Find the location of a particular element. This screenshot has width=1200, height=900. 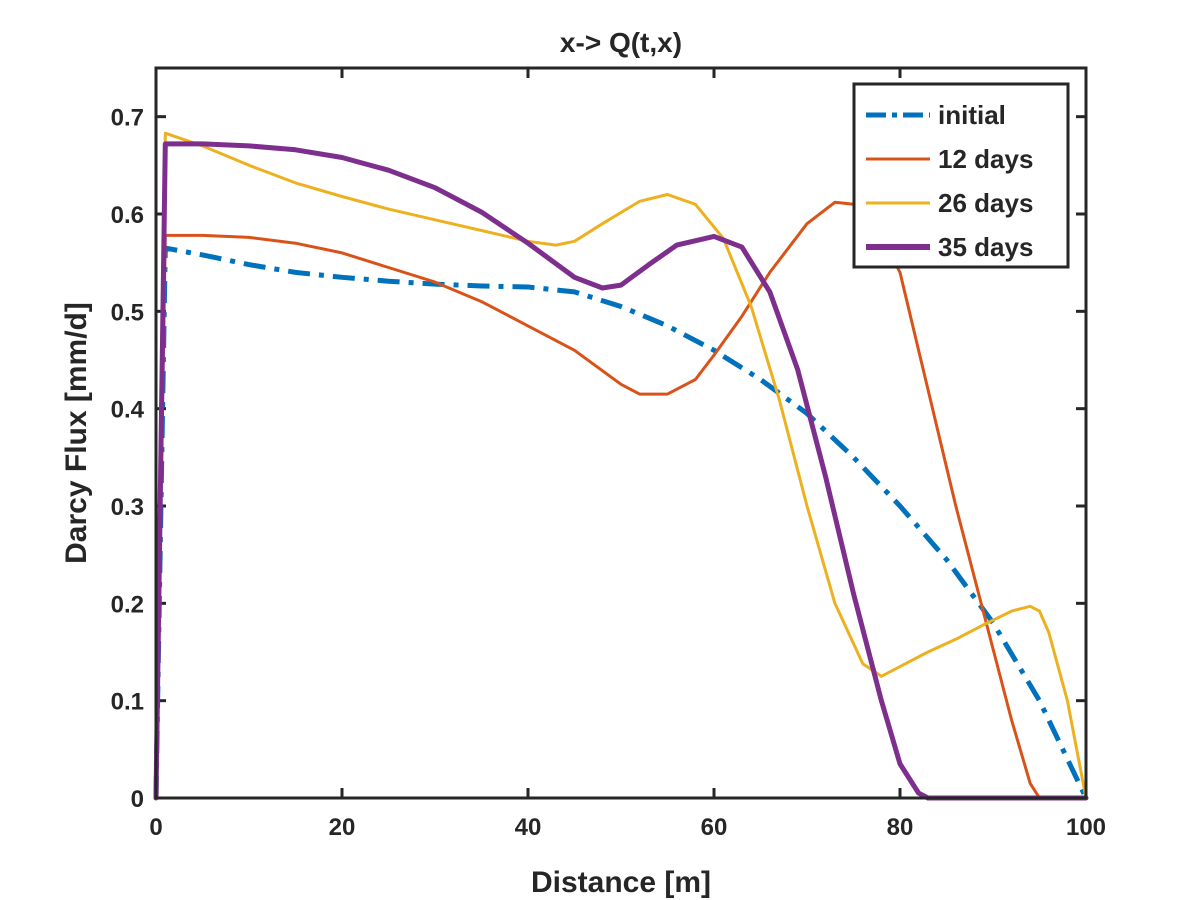

x-tick-label: 40 is located at coordinates (528, 827).